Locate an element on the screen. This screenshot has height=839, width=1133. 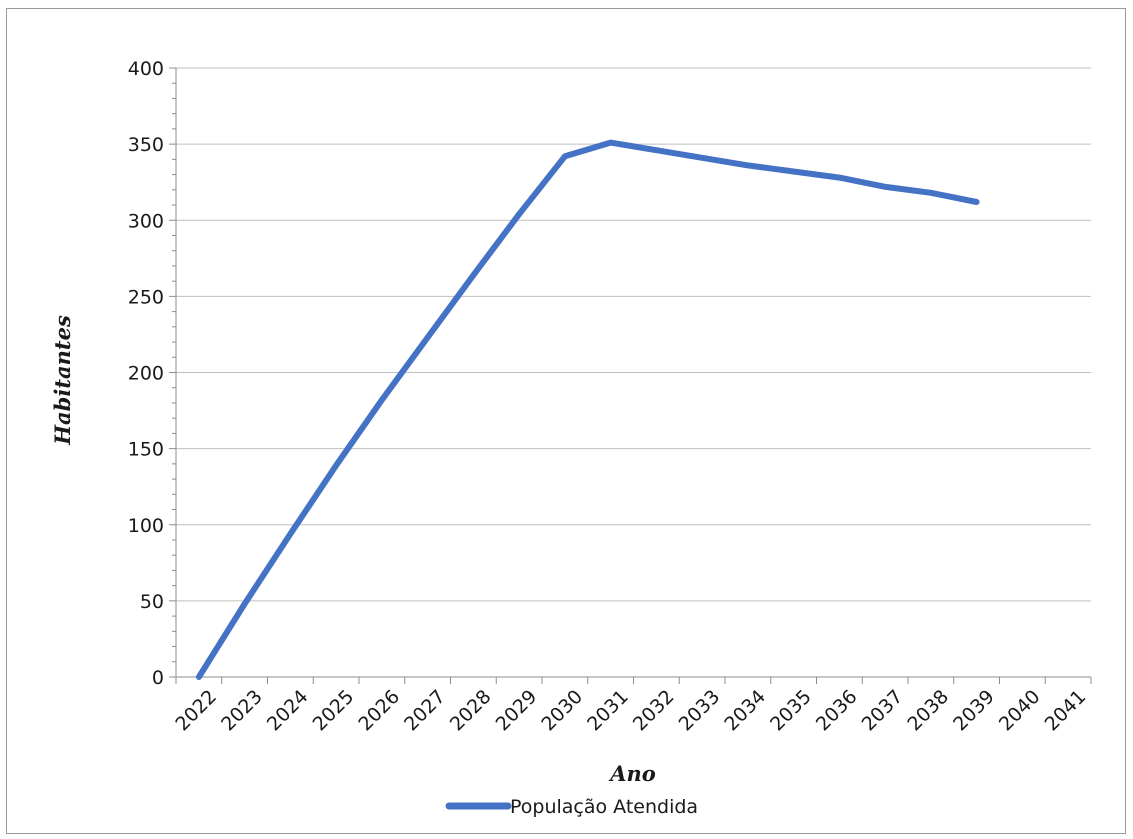
x-tick-label: 2034 is located at coordinates (745, 711).